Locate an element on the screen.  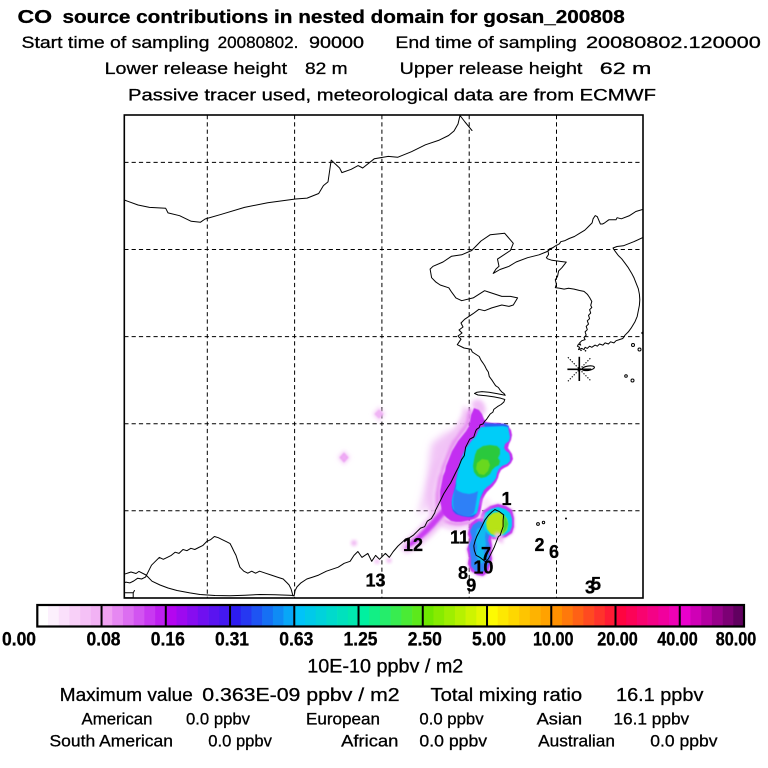
svg-text: CO is located at coordinates (35, 16).